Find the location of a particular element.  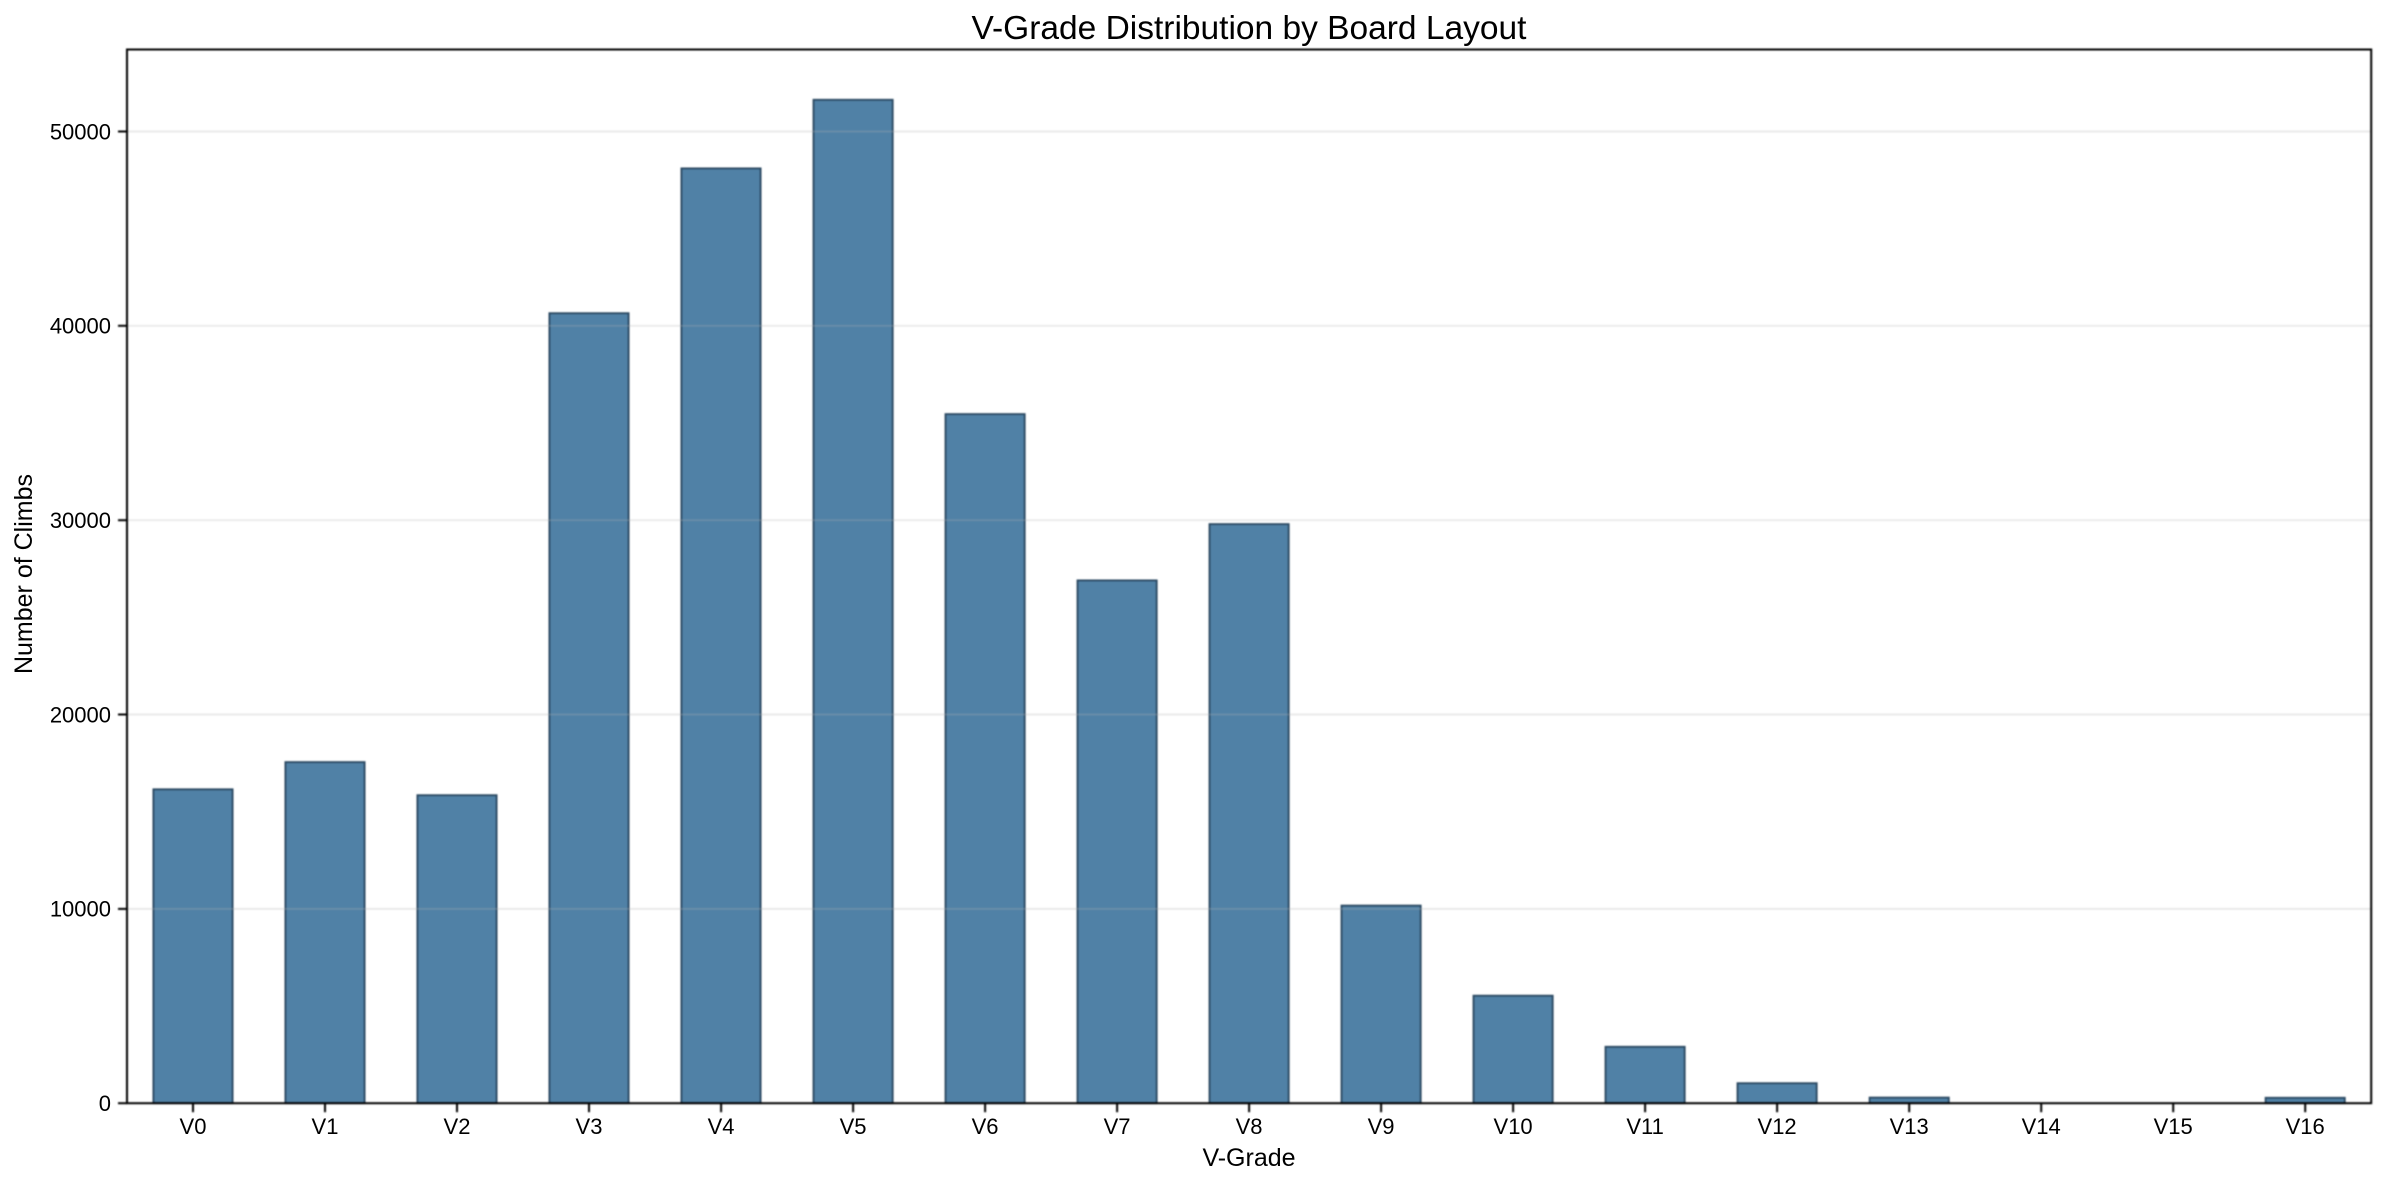

svg-text: V14 is located at coordinates (2041, 1126).